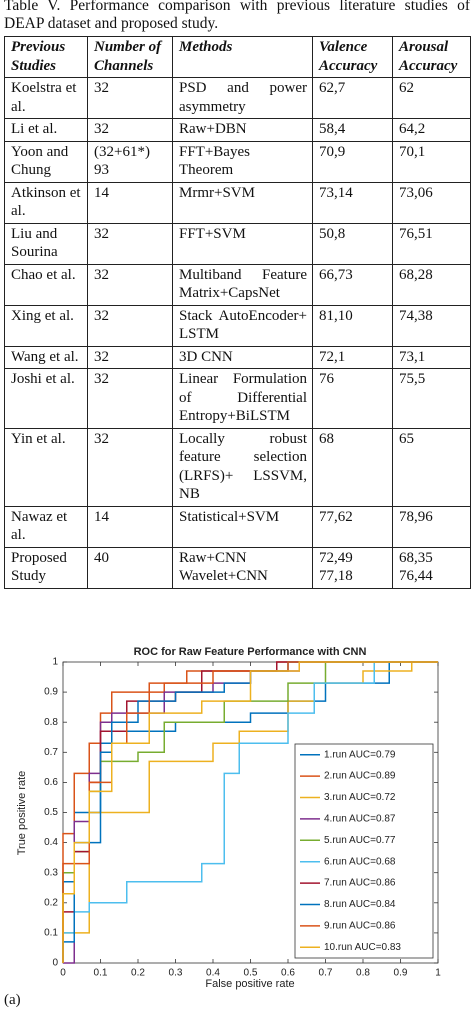  Describe the element at coordinates (51, 872) in the screenshot. I see `y-tick-label: 0.3` at that location.